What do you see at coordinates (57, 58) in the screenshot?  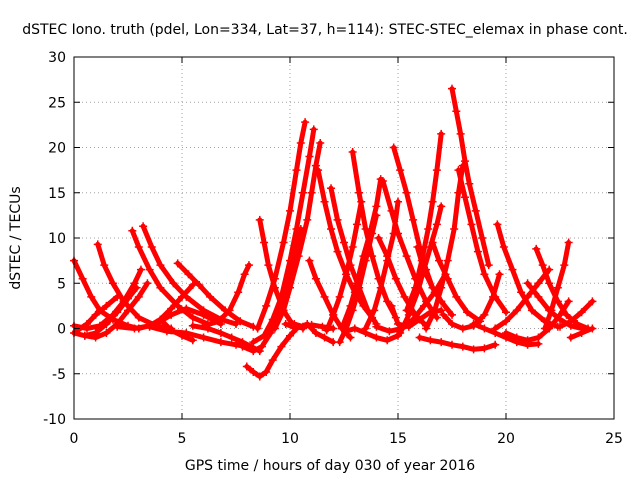 I see `y-tick-label: 30` at bounding box center [57, 58].